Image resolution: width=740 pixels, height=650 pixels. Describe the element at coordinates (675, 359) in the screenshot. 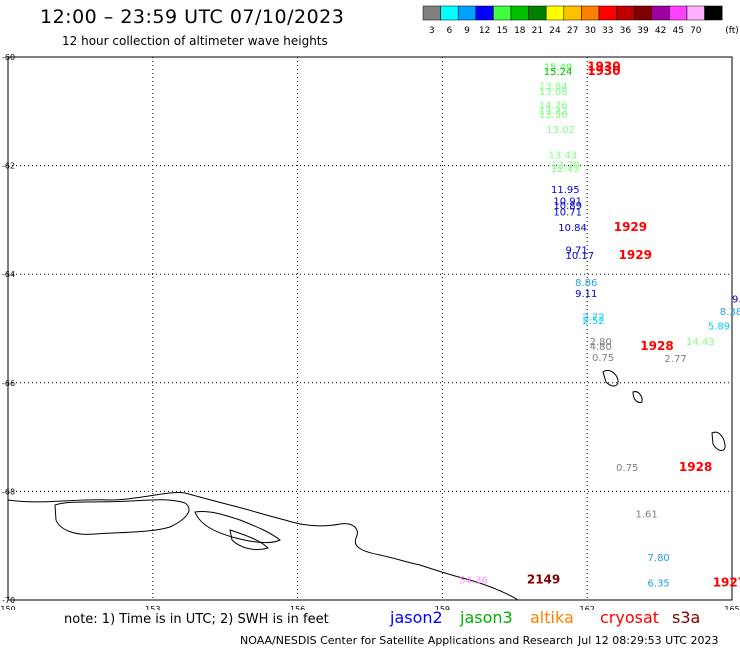

I see `wave-height-label: 2.77` at that location.